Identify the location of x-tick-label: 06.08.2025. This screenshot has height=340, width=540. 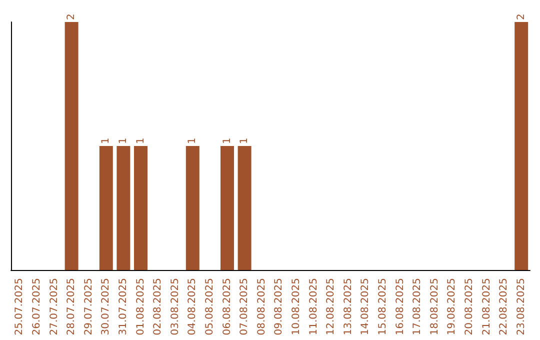
(227, 307).